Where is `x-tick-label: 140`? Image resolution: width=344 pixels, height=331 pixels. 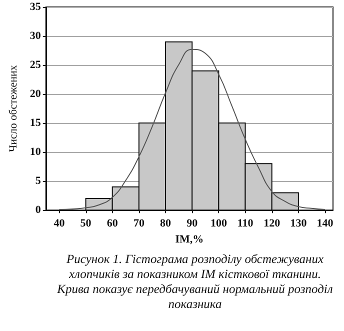 x-tick-label: 140 is located at coordinates (325, 224).